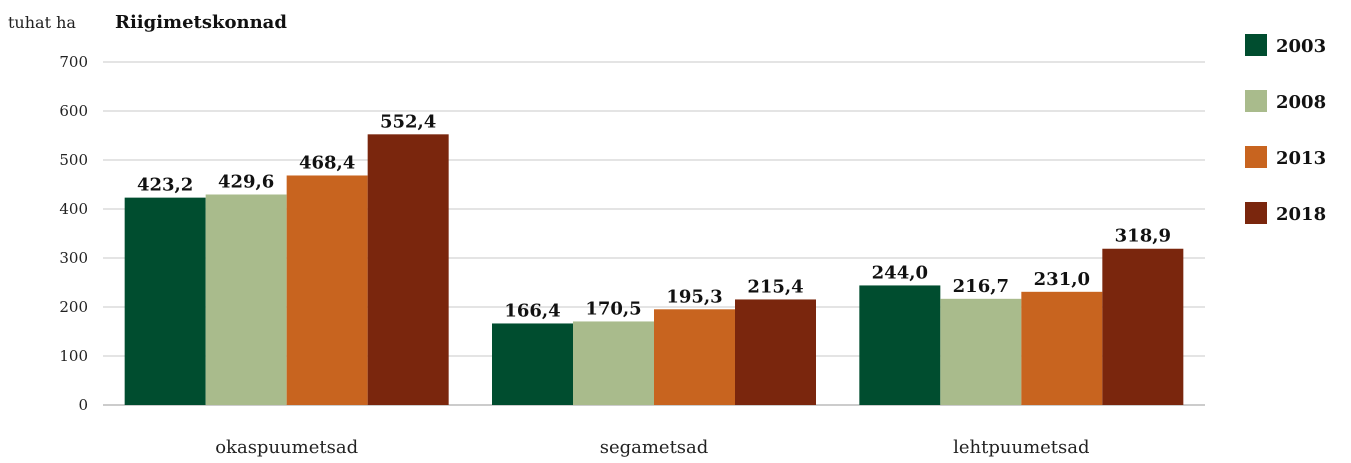 The height and width of the screenshot is (463, 1351). I want to click on data-label: 170,5, so click(613, 308).